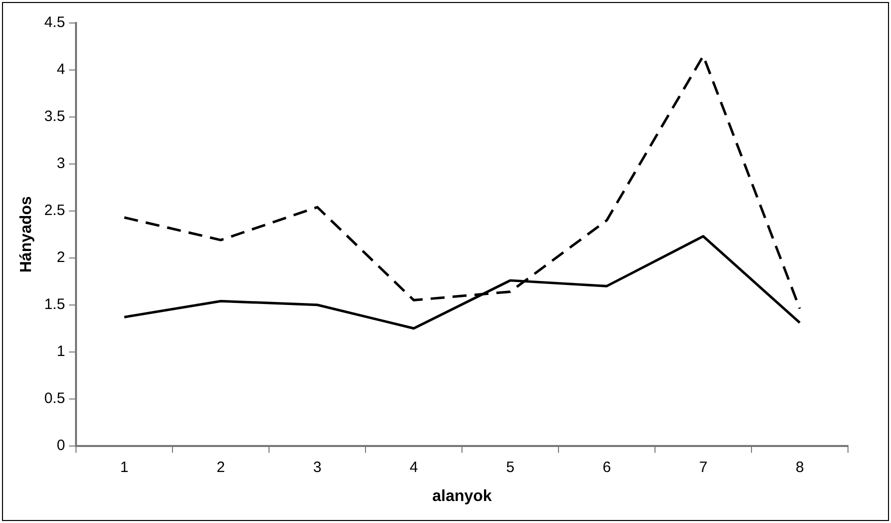 Image resolution: width=891 pixels, height=523 pixels. Describe the element at coordinates (61, 69) in the screenshot. I see `y-tick-label: 4` at that location.